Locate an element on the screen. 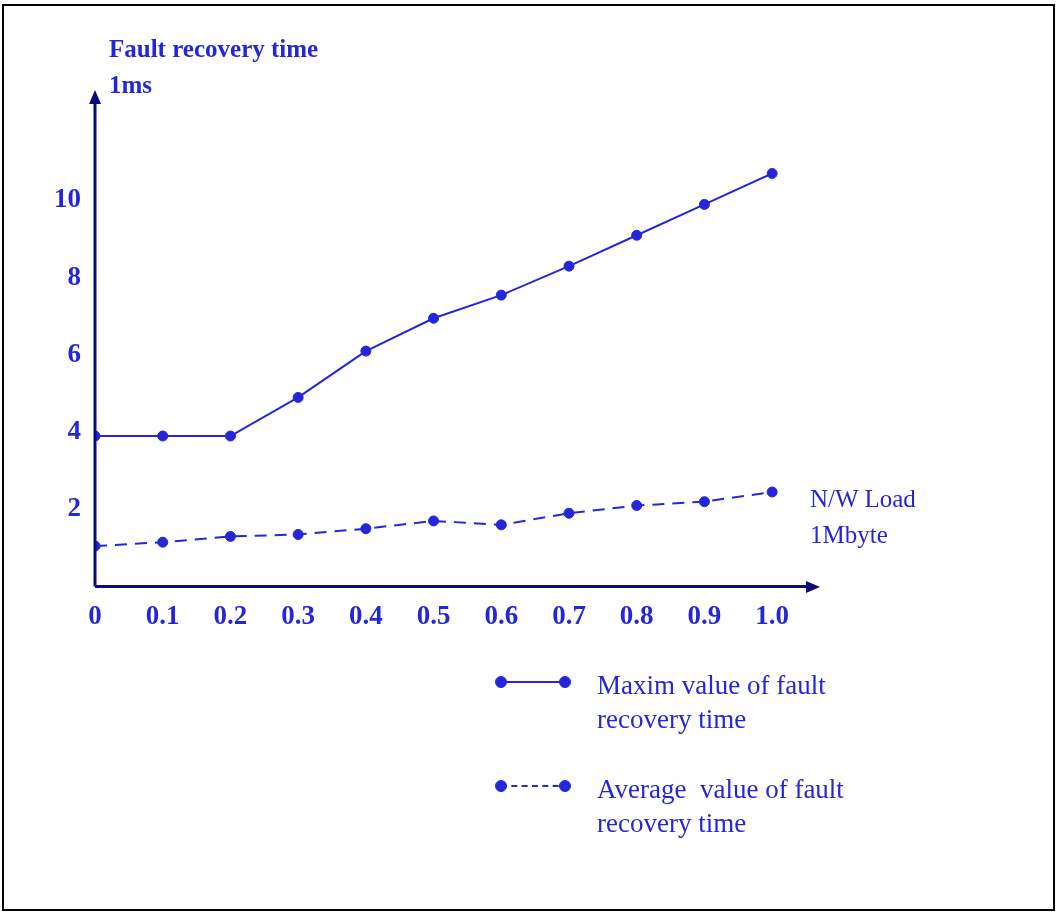  x-tick-label: 0.4 is located at coordinates (365, 614).